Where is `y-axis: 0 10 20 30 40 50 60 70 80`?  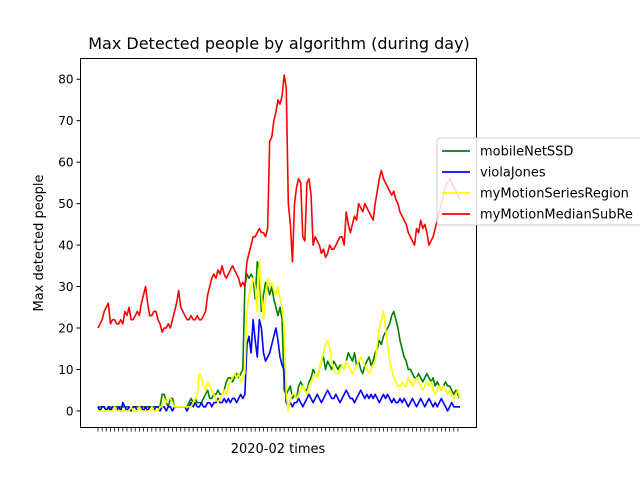
y-axis: 0 10 20 30 40 50 60 70 80 is located at coordinates (69, 245).